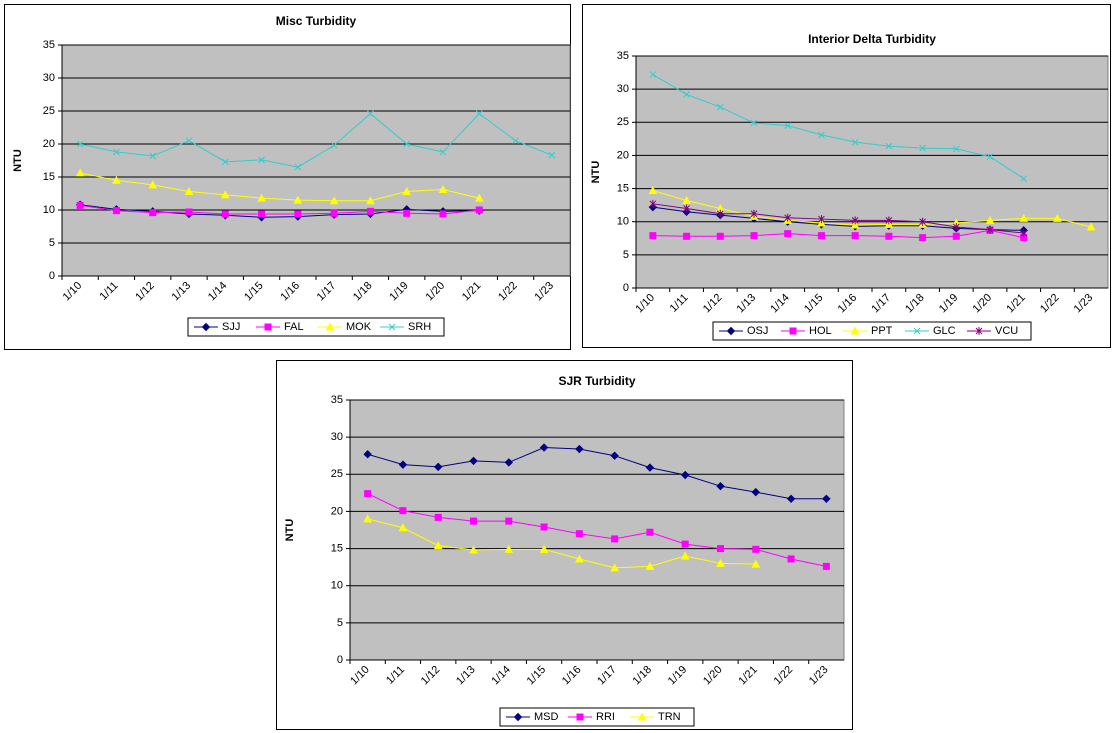  I want to click on y-tick-label: 5, so click(340, 623).